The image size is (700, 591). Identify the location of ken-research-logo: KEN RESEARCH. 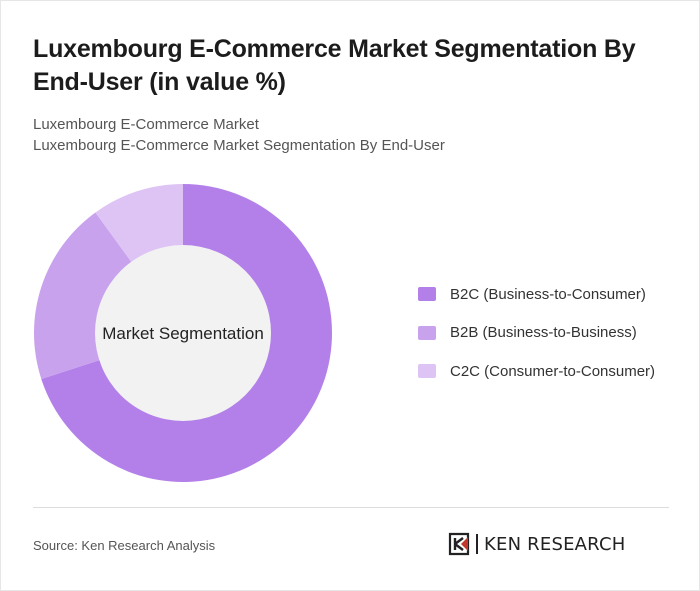
(536, 544).